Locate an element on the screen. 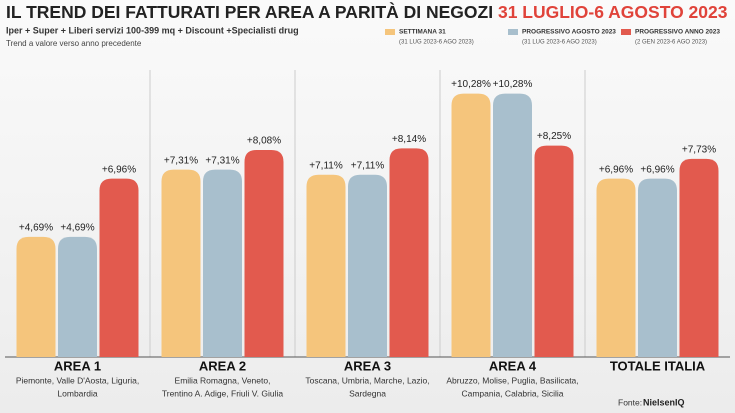 The width and height of the screenshot is (735, 413). category-detail: Lombardia is located at coordinates (77, 393).